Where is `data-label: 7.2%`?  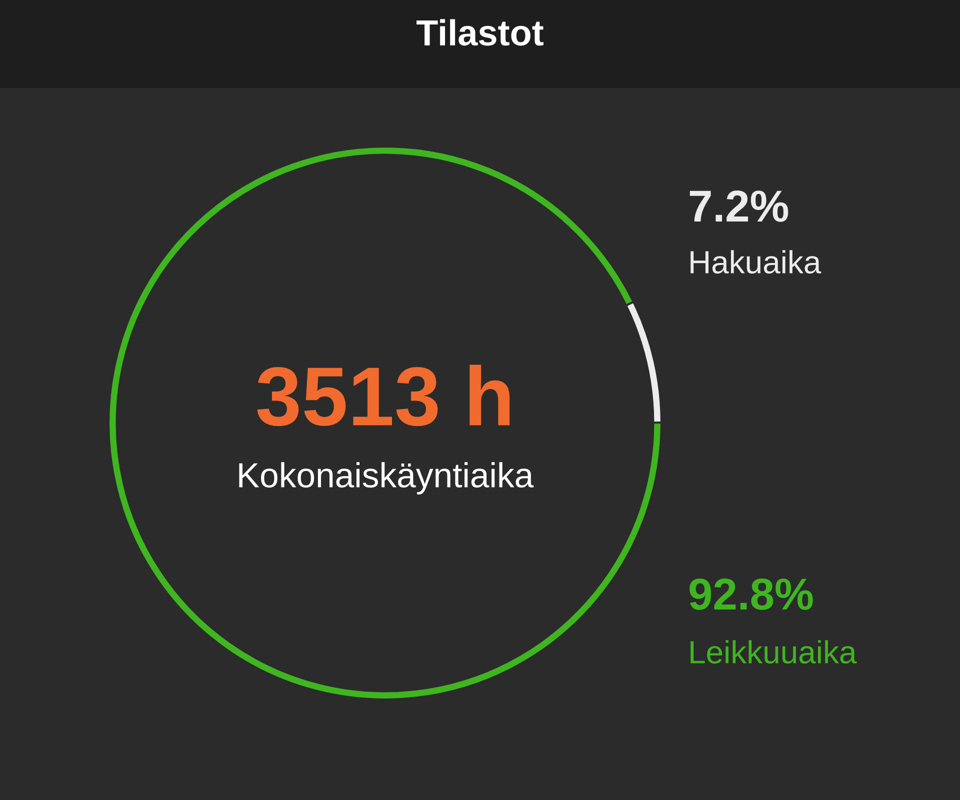
data-label: 7.2% is located at coordinates (739, 206).